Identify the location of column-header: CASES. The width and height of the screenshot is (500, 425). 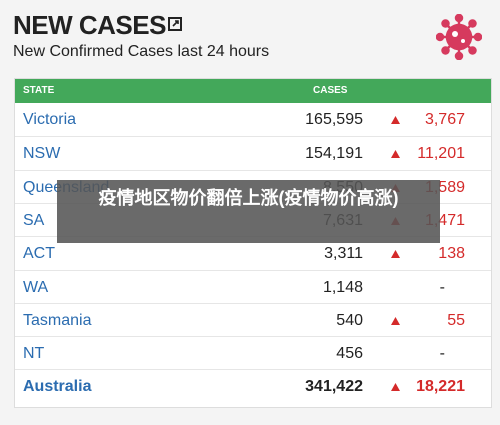
(330, 90).